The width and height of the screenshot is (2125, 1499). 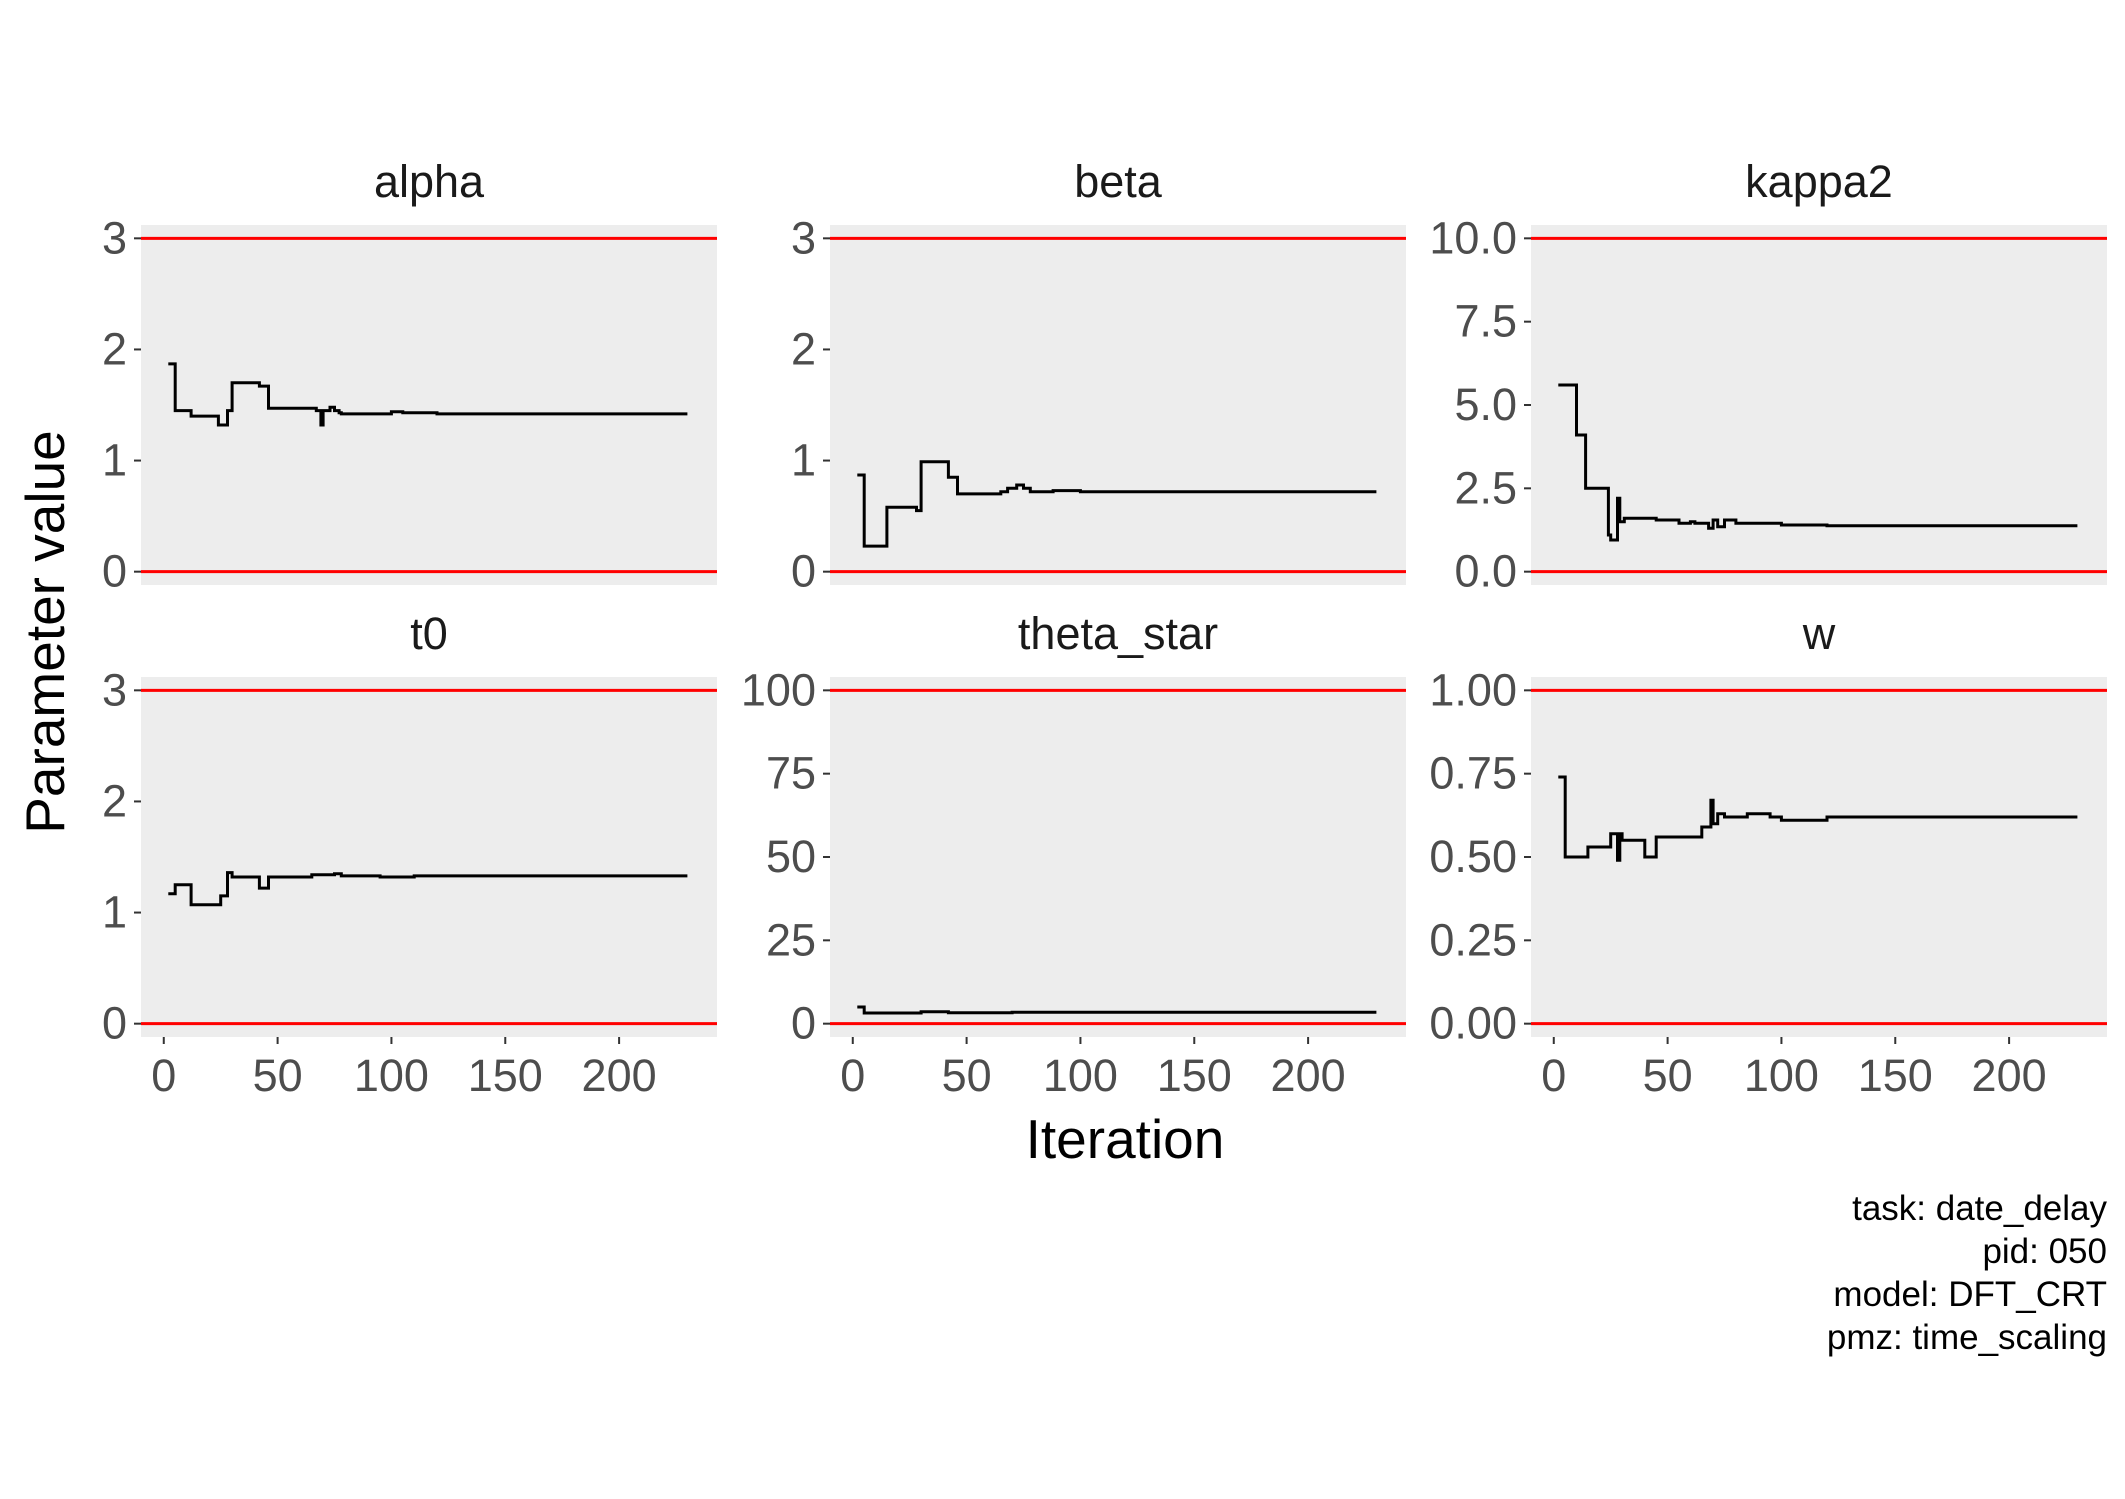 What do you see at coordinates (1473, 939) in the screenshot?
I see `y-tick-label: 0.25` at bounding box center [1473, 939].